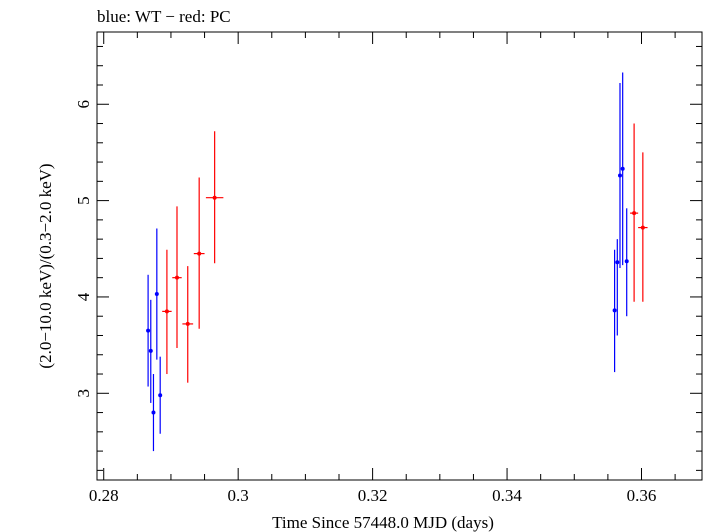 Image resolution: width=705 pixels, height=532 pixels. What do you see at coordinates (83, 104) in the screenshot?
I see `y-tick-label: 6` at bounding box center [83, 104].